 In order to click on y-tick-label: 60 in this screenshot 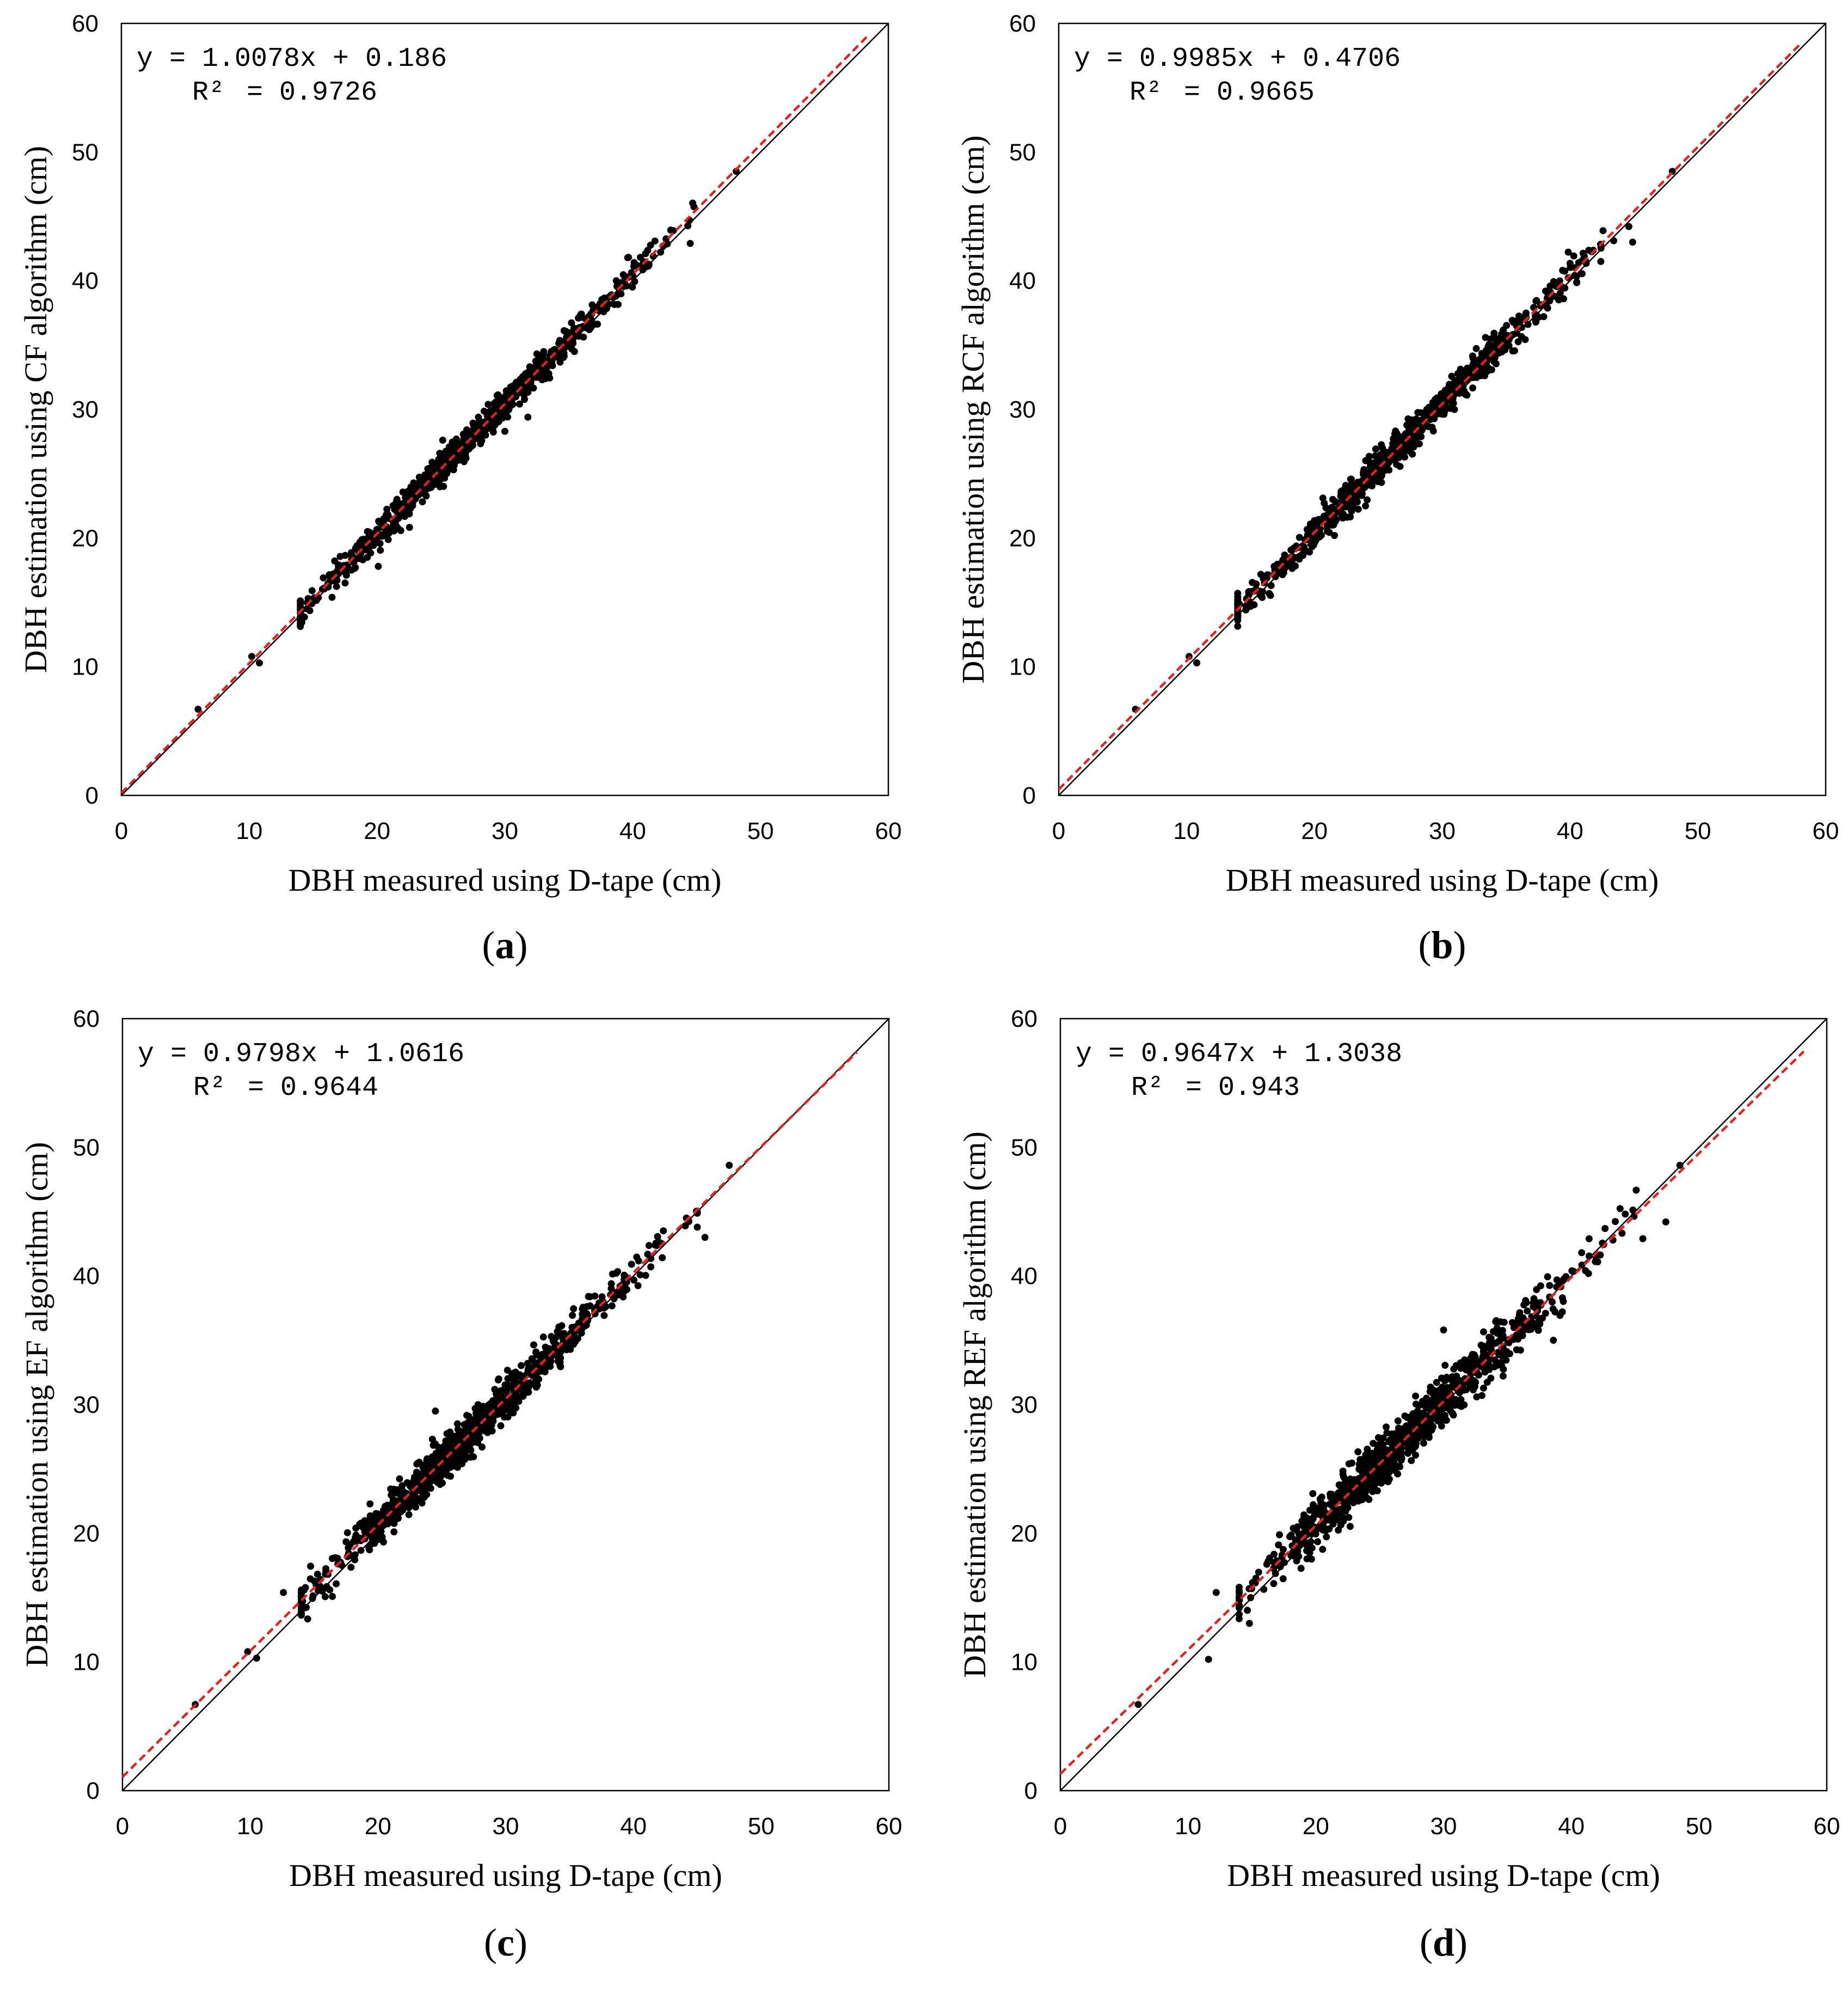, I will do `click(1024, 1019)`.